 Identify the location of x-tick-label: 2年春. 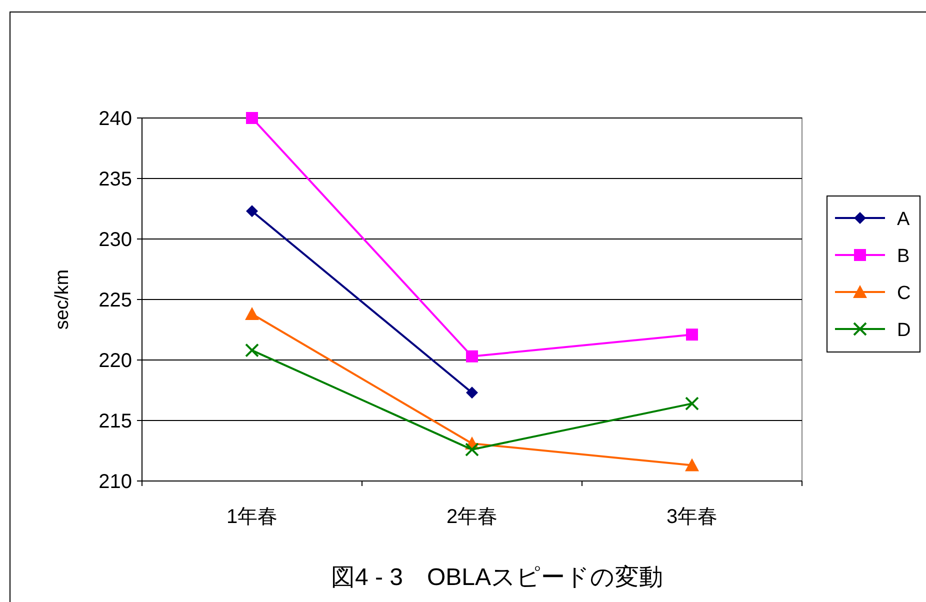
(472, 517).